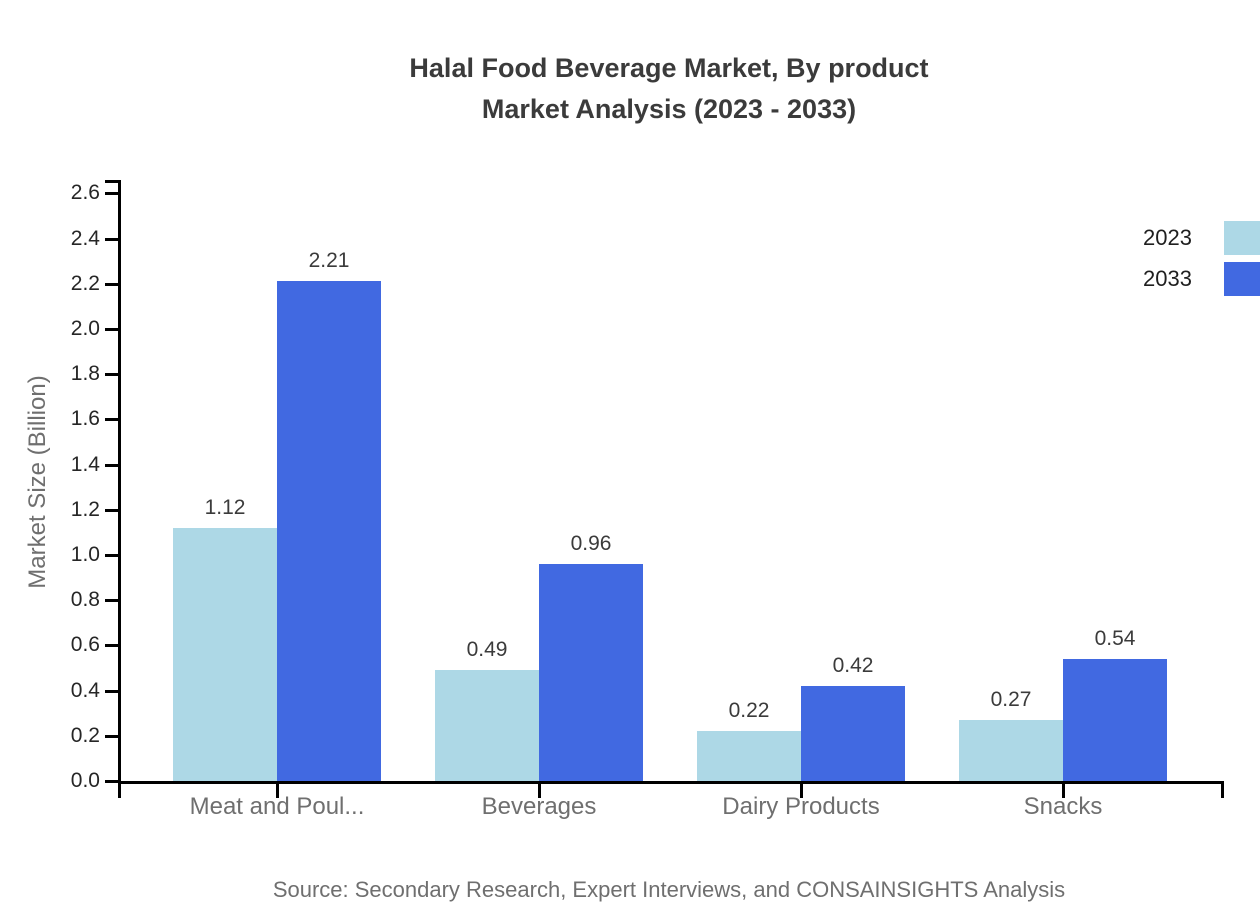 This screenshot has width=1260, height=920. I want to click on y-tick-label: 1.8, so click(85, 374).